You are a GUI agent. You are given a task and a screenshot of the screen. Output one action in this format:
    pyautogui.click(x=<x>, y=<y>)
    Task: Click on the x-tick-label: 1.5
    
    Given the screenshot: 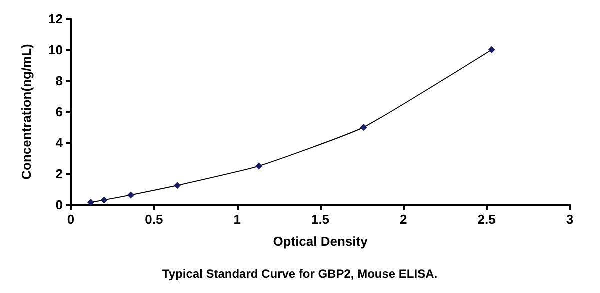 What is the action you would take?
    pyautogui.click(x=320, y=219)
    